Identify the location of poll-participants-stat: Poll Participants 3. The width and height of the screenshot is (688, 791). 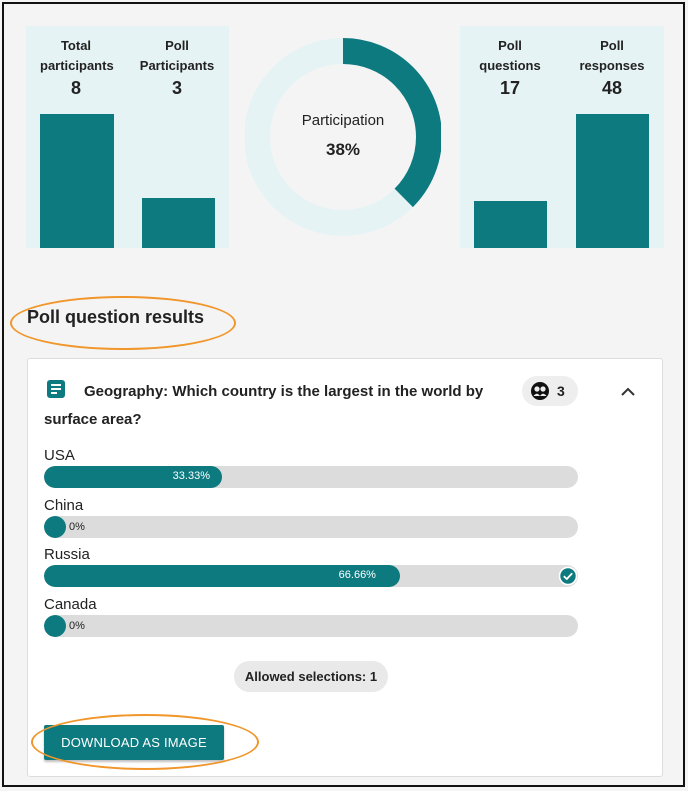
(177, 137).